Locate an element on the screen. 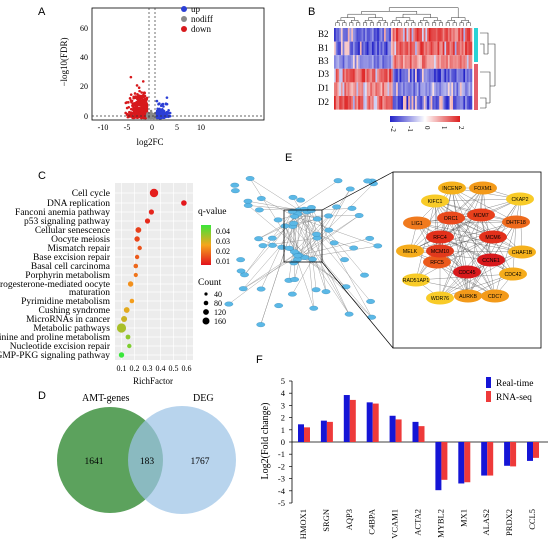 The image size is (550, 543). pathway-label: maturation is located at coordinates (89, 293).